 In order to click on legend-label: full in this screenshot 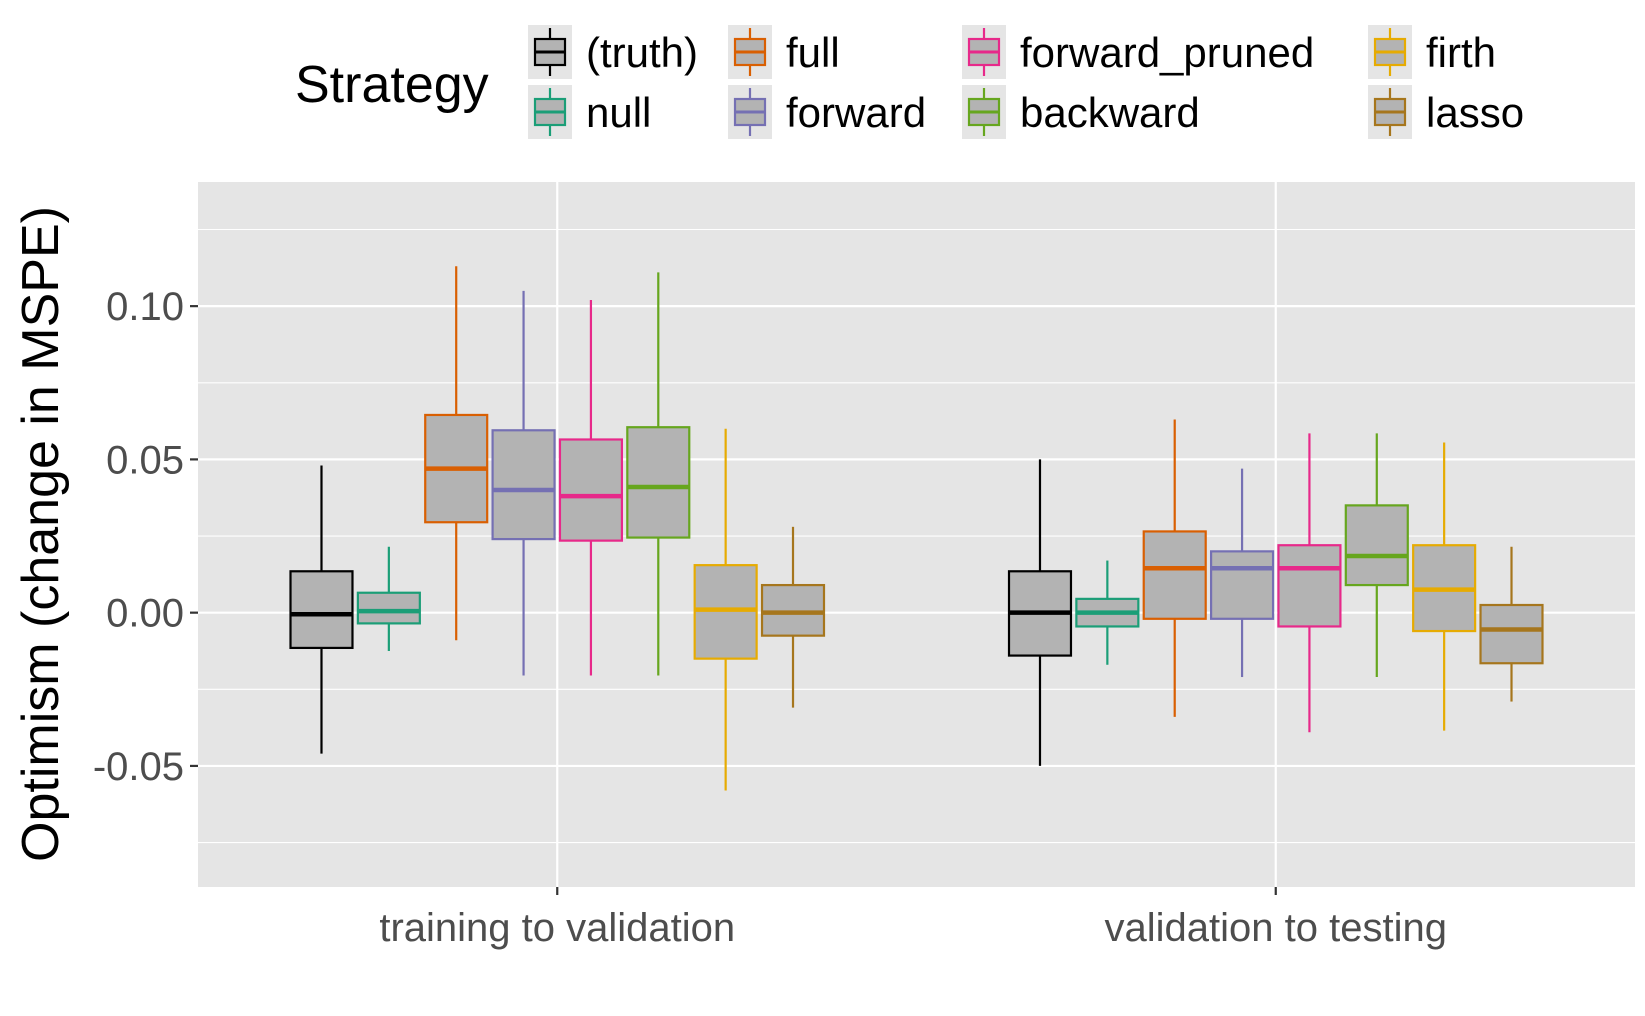, I will do `click(813, 52)`.